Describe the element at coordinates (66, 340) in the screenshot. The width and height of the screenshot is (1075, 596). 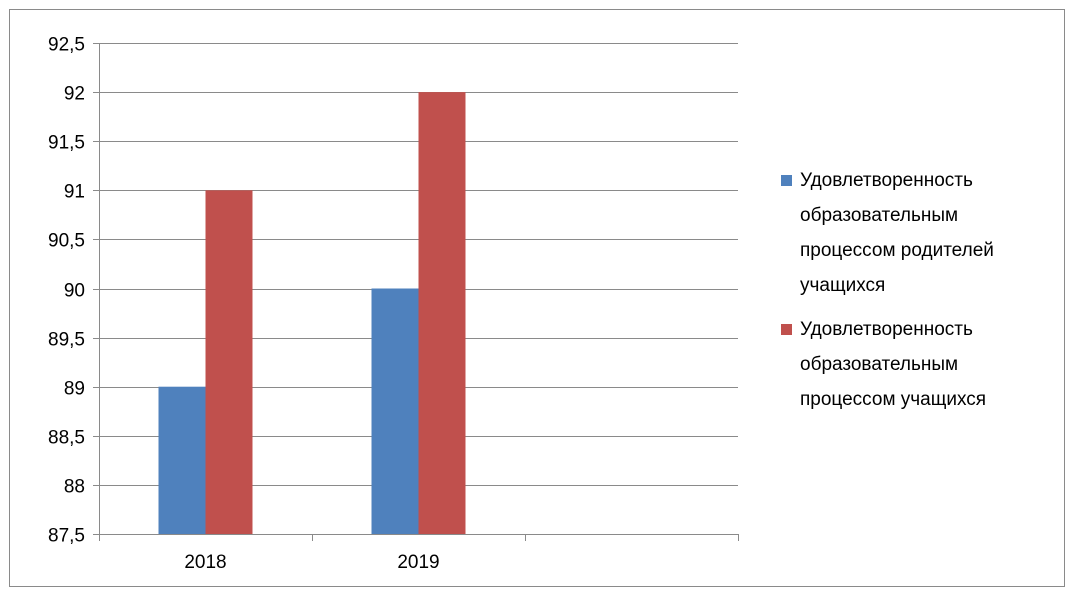
I see `y-tick-label: 89,5` at that location.